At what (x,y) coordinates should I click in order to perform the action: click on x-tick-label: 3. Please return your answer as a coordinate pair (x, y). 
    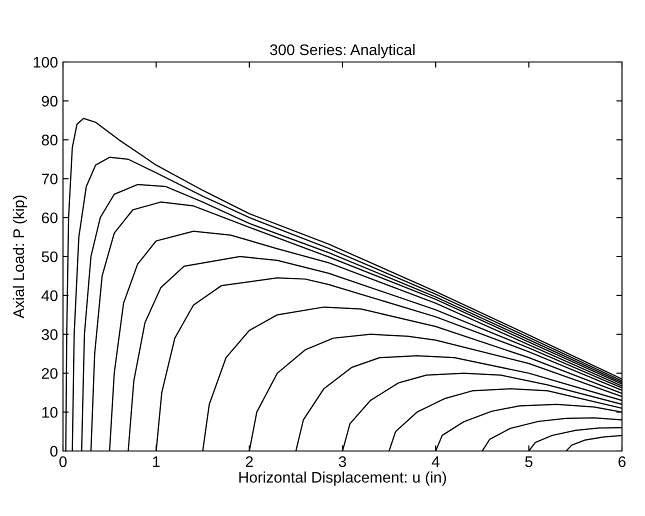
    Looking at the image, I should click on (342, 462).